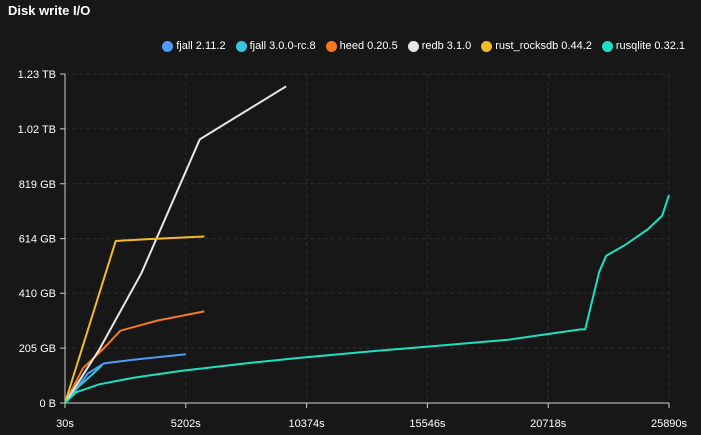 The width and height of the screenshot is (701, 435). Describe the element at coordinates (37, 240) in the screenshot. I see `y-tick-label: 614 GB` at that location.